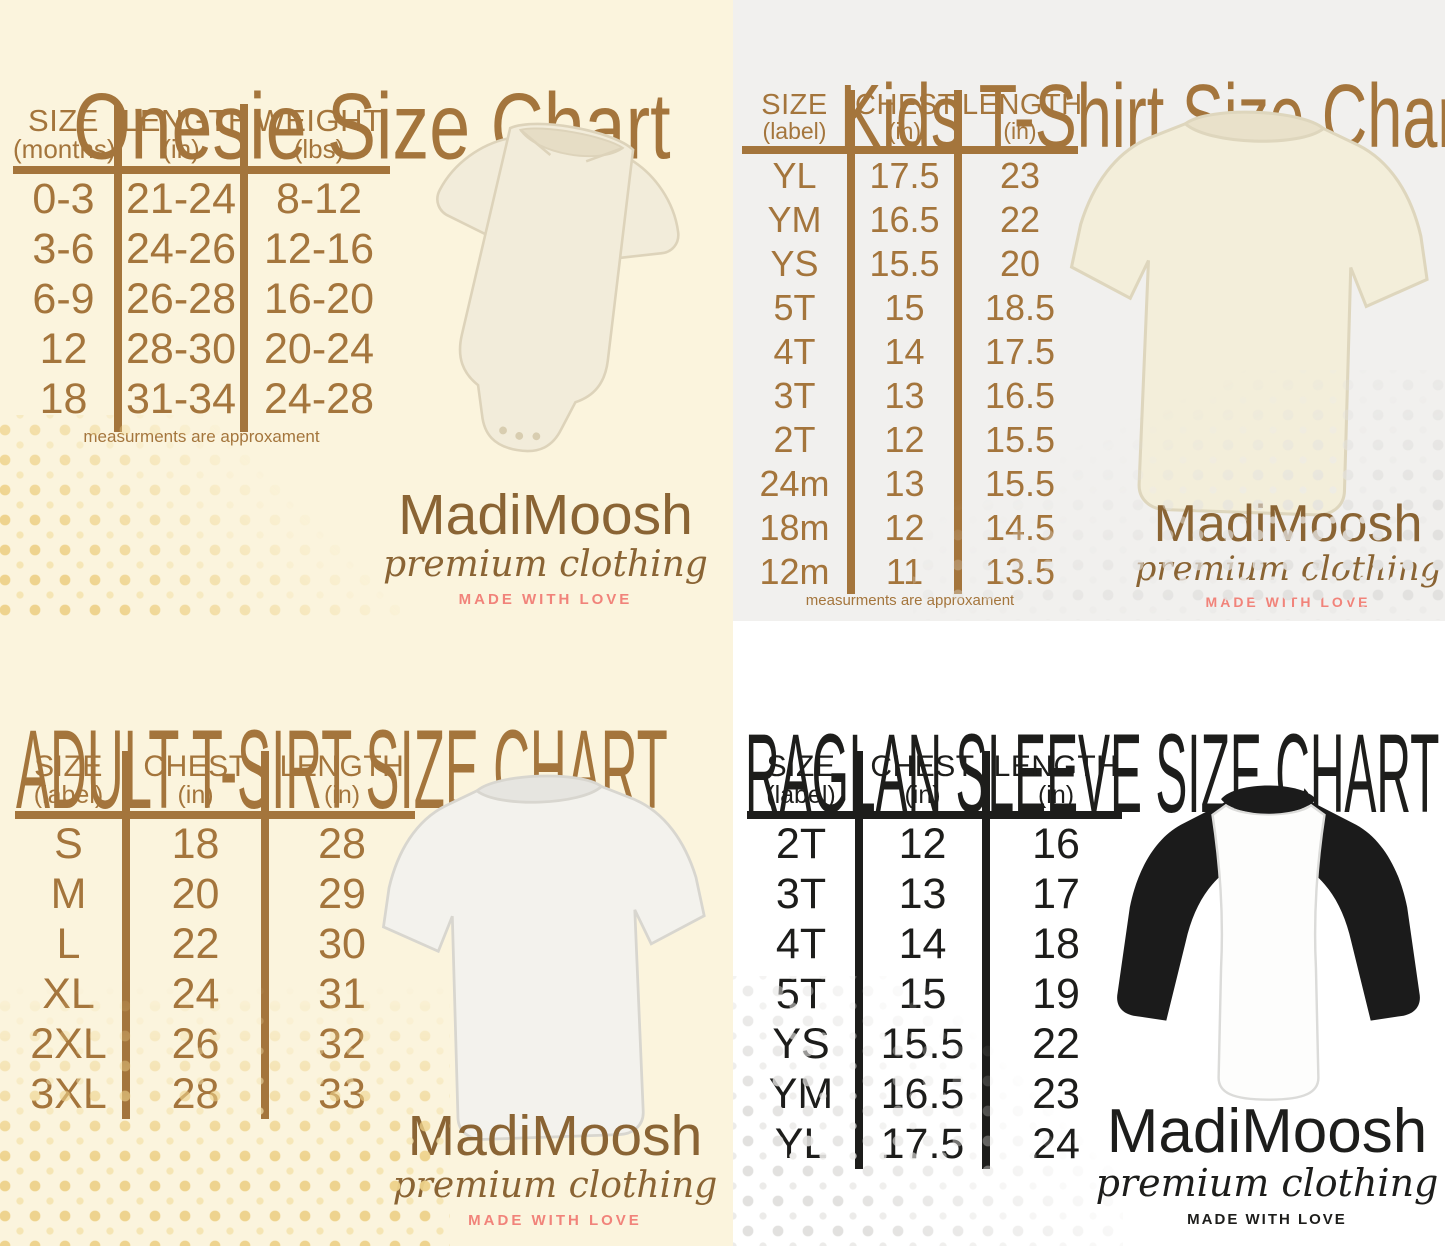  I want to click on table-row: YM 16.5 22, so click(910, 220).